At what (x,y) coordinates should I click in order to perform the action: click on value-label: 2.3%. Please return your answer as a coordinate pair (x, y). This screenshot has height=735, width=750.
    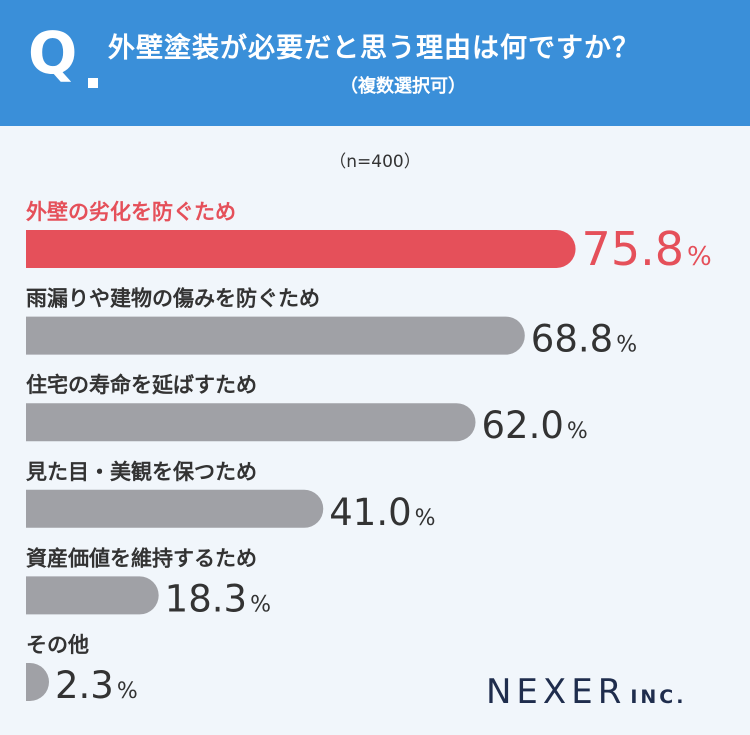
    Looking at the image, I should click on (96, 685).